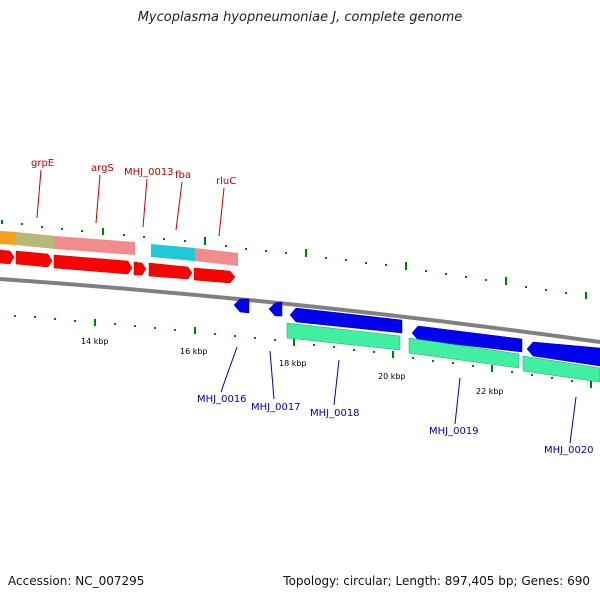 The width and height of the screenshot is (600, 600). I want to click on genome-backbone, so click(300, 310).